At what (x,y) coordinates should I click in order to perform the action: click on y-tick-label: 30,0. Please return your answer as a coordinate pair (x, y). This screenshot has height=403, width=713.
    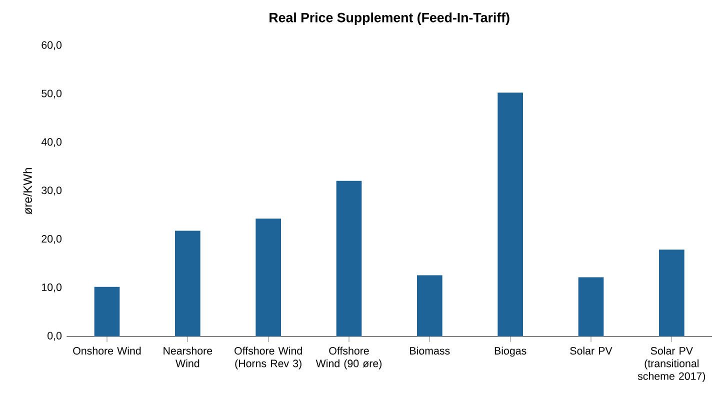
    Looking at the image, I should click on (52, 191).